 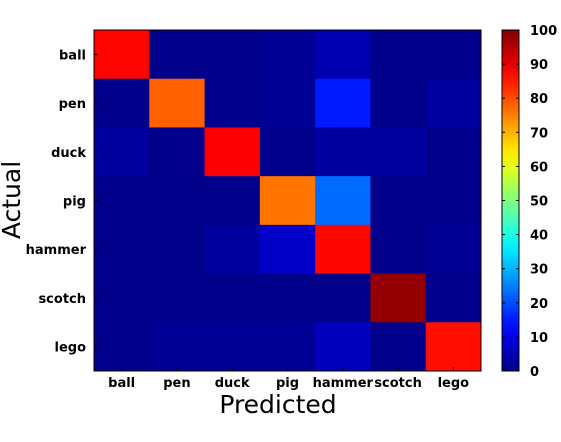 What do you see at coordinates (177, 201) in the screenshot?
I see `heatmap-cell-pig-pen` at bounding box center [177, 201].